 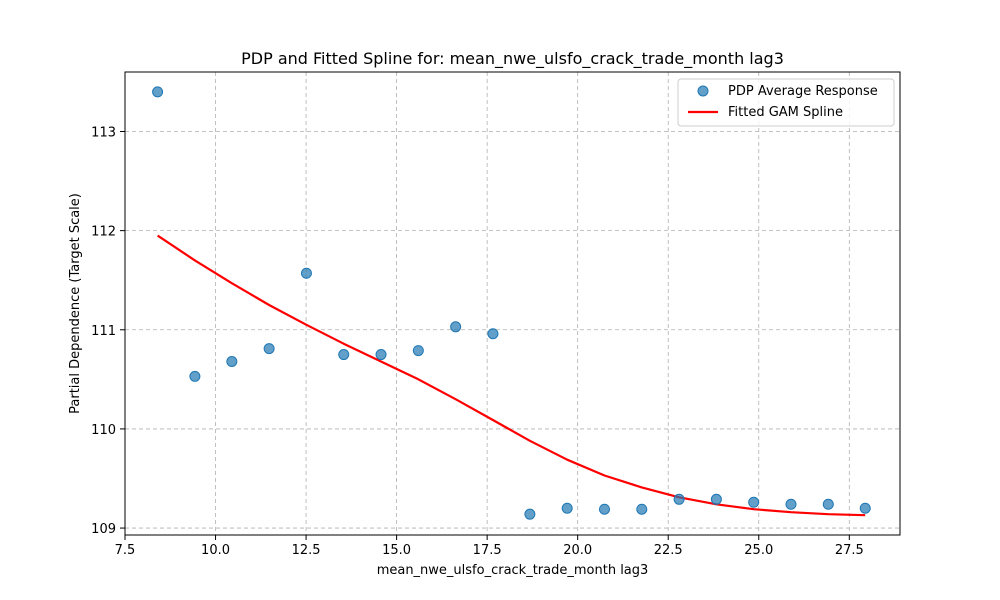 What do you see at coordinates (396, 550) in the screenshot?
I see `x-tick-label: 15.0` at bounding box center [396, 550].